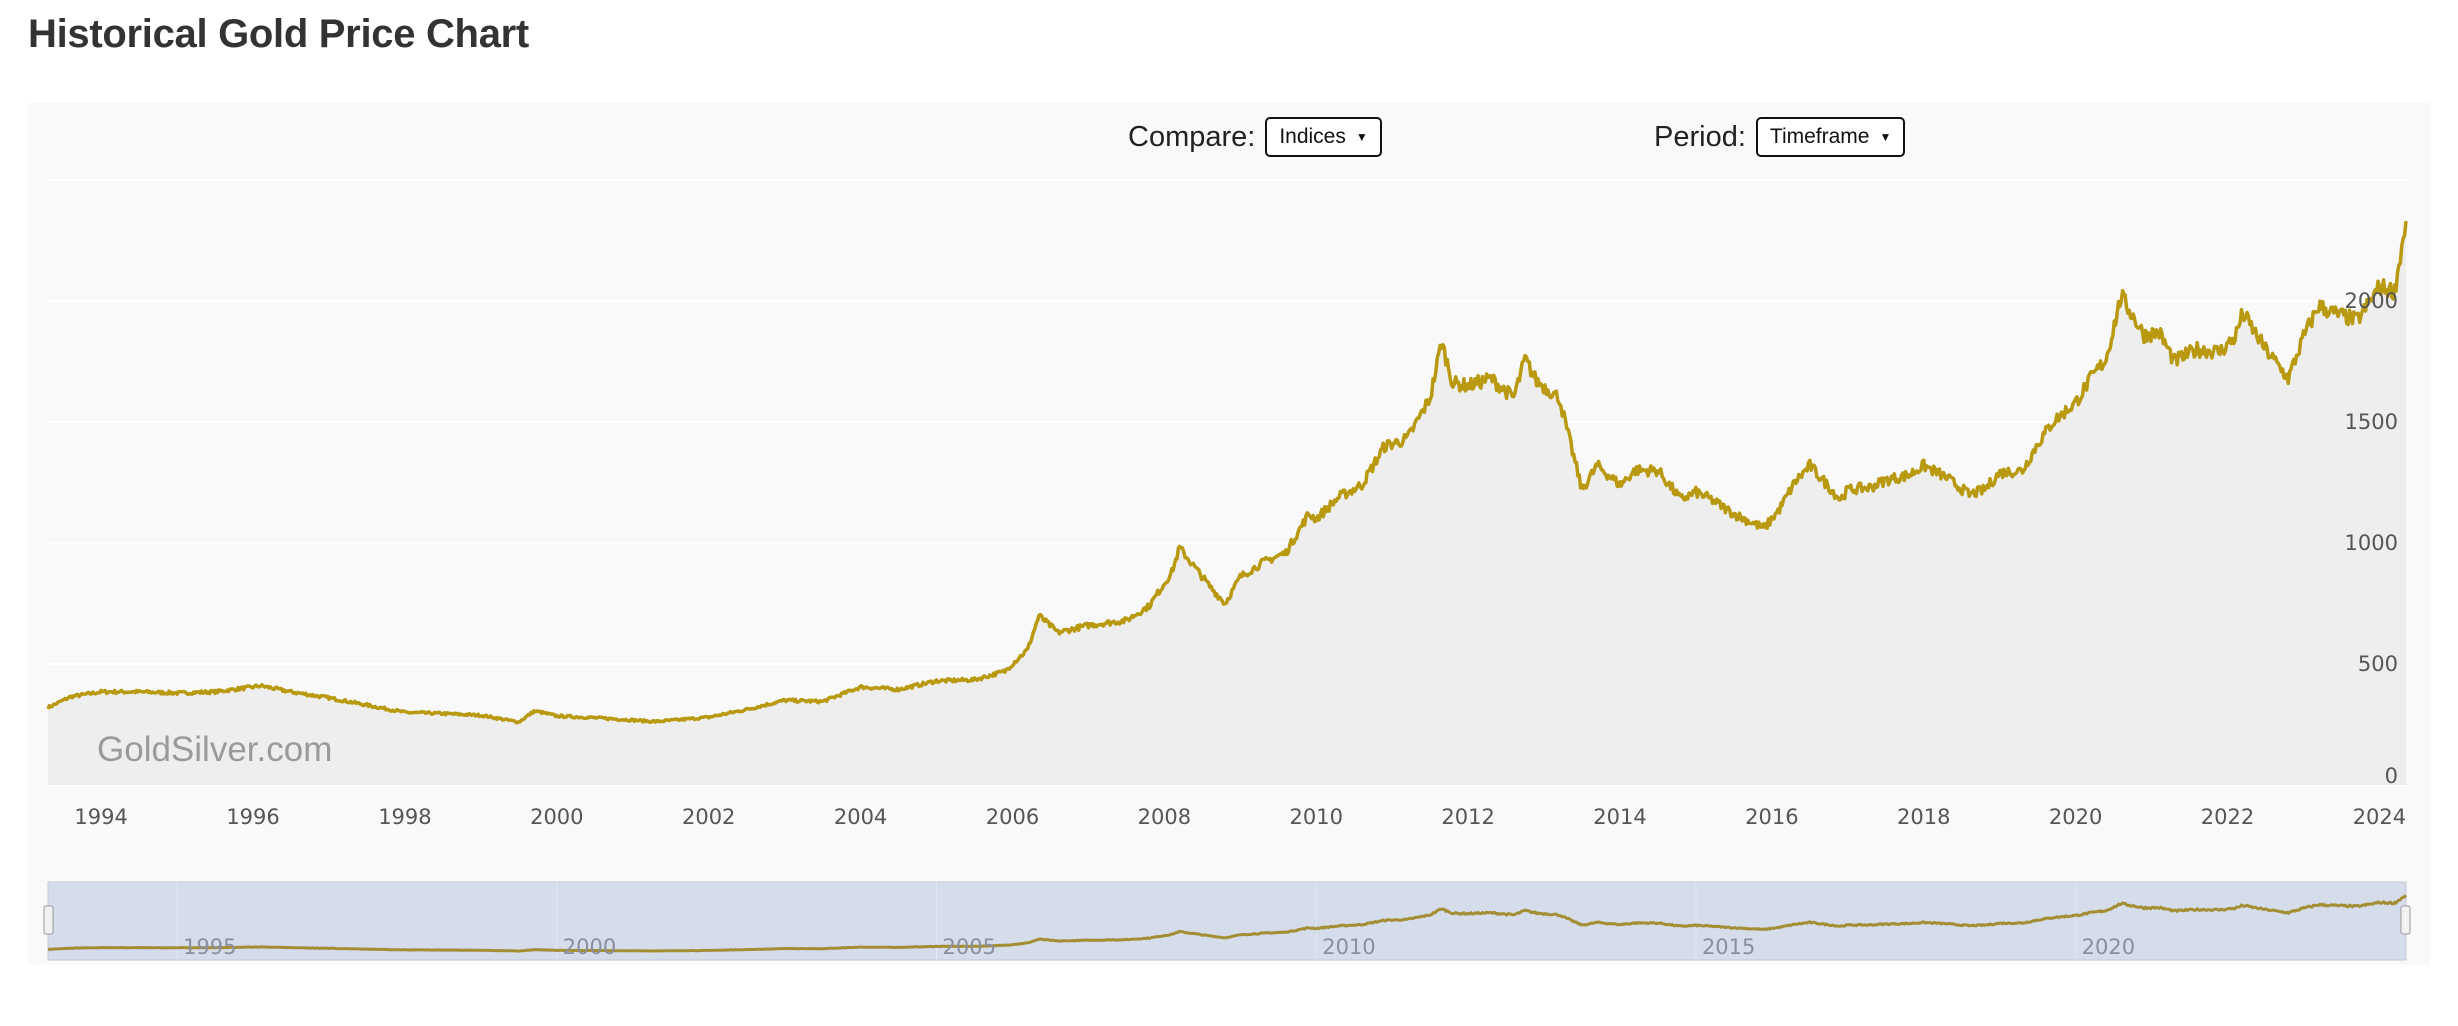  Describe the element at coordinates (708, 817) in the screenshot. I see `x-tick-label: 2002` at that location.